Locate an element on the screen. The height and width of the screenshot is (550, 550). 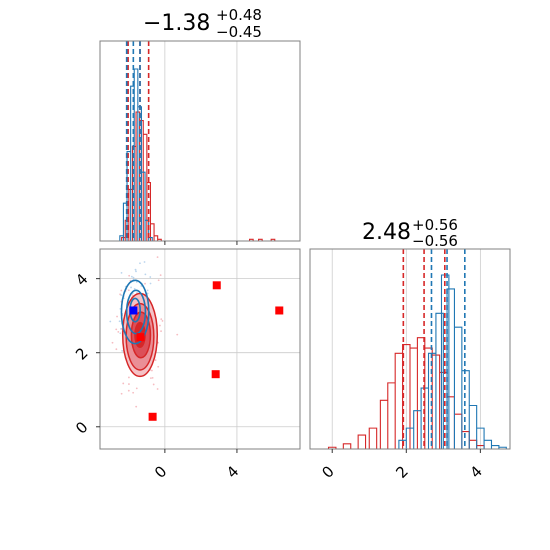
param1-title: −1.38 +0.48 −0.45 is located at coordinates (202, 23).